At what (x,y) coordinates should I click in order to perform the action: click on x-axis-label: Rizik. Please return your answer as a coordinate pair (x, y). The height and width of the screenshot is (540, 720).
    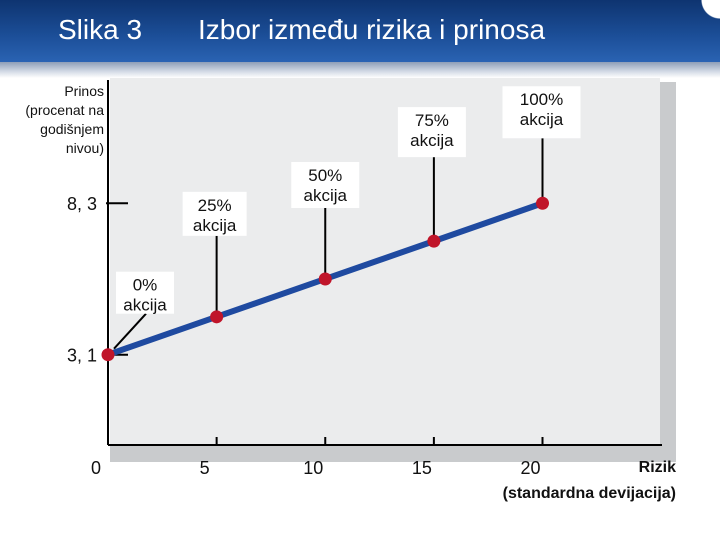
    Looking at the image, I should click on (657, 467).